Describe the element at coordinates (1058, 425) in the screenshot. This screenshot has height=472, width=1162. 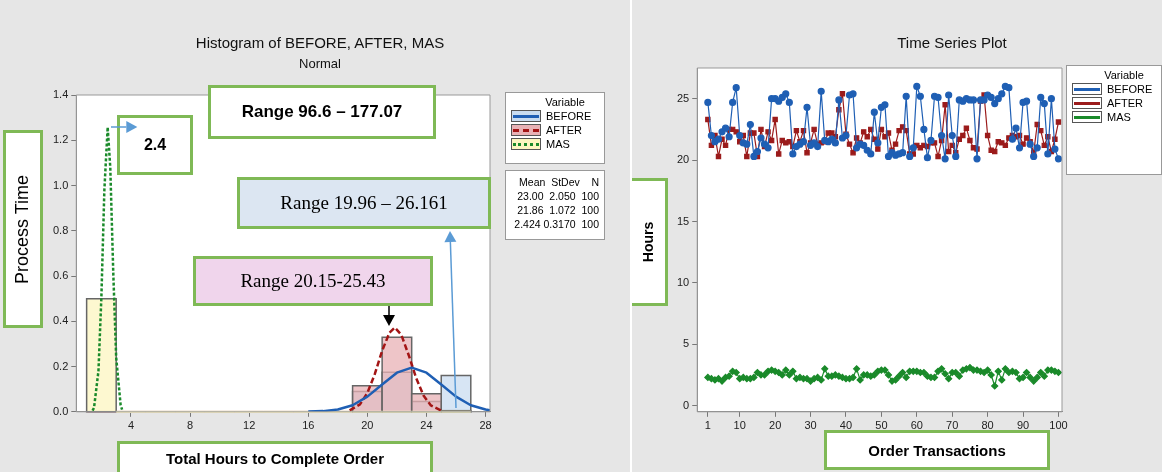
I see `x-tick-label: 100` at that location.